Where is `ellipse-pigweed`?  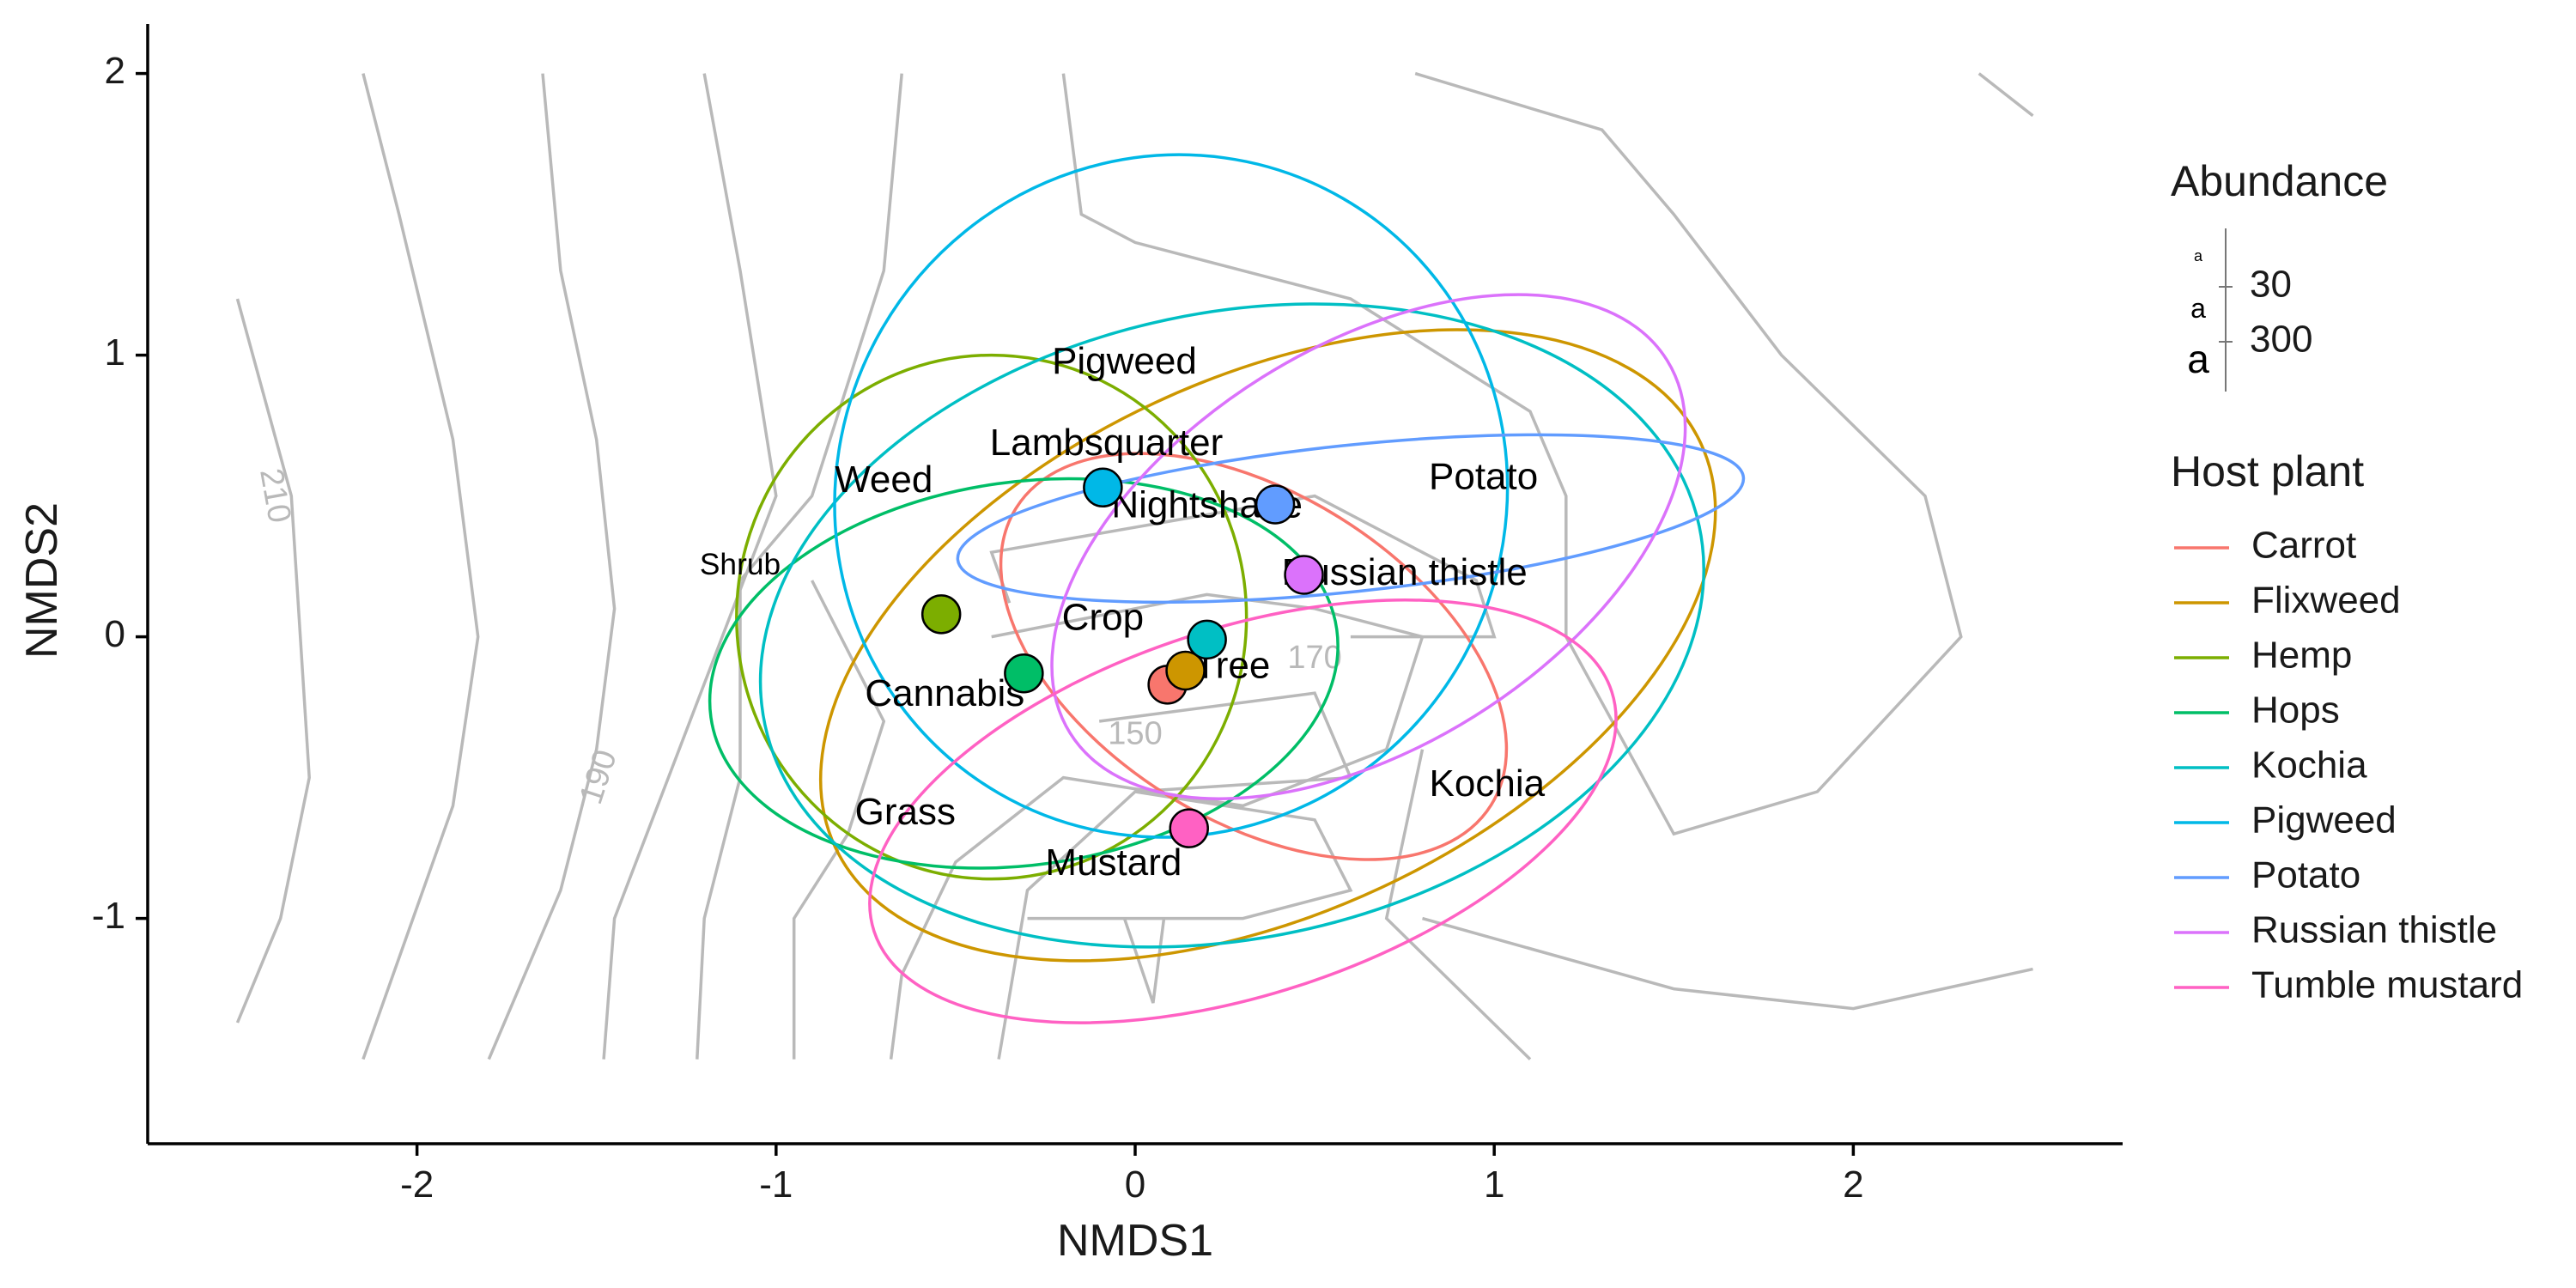 ellipse-pigweed is located at coordinates (1171, 496).